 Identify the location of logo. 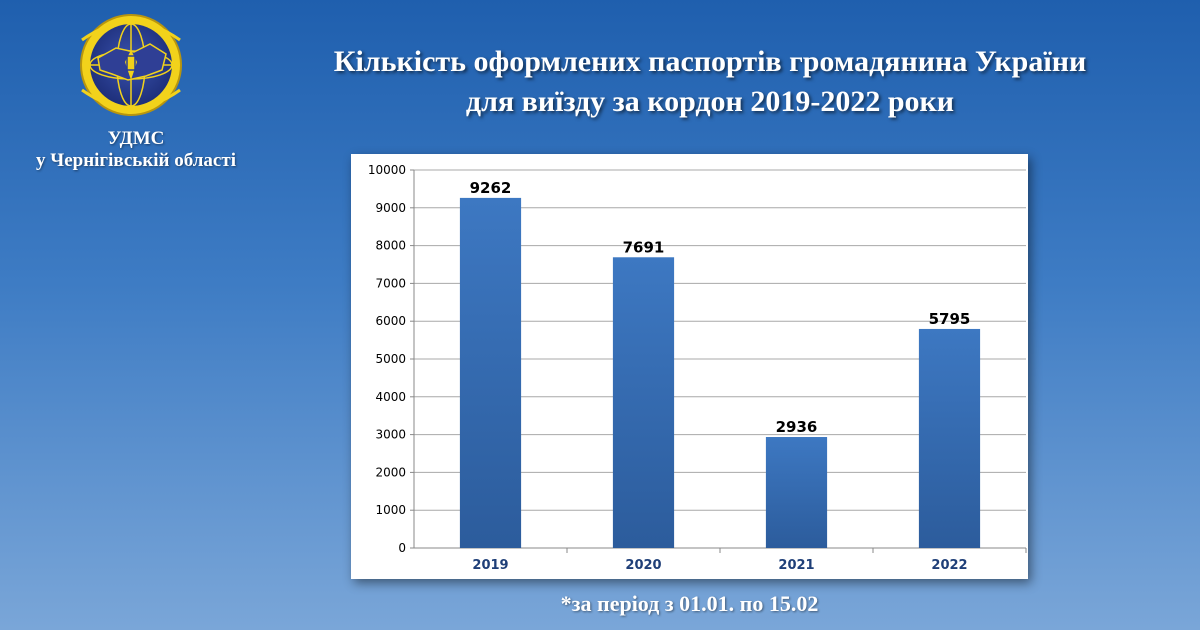
(131, 65).